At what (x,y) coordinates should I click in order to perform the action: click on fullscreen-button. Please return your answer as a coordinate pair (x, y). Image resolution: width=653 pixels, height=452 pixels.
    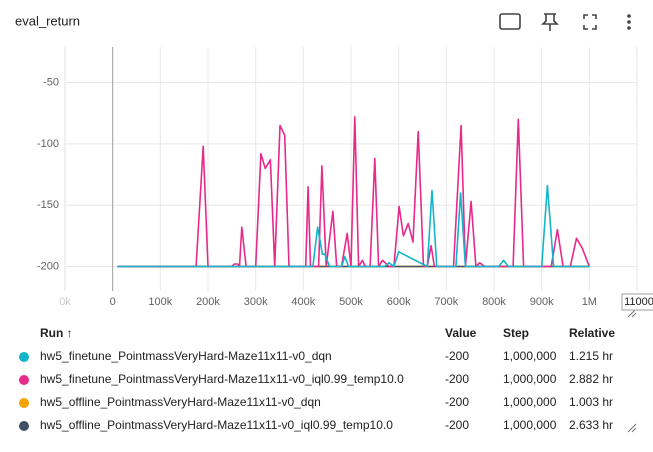
    Looking at the image, I should click on (590, 22).